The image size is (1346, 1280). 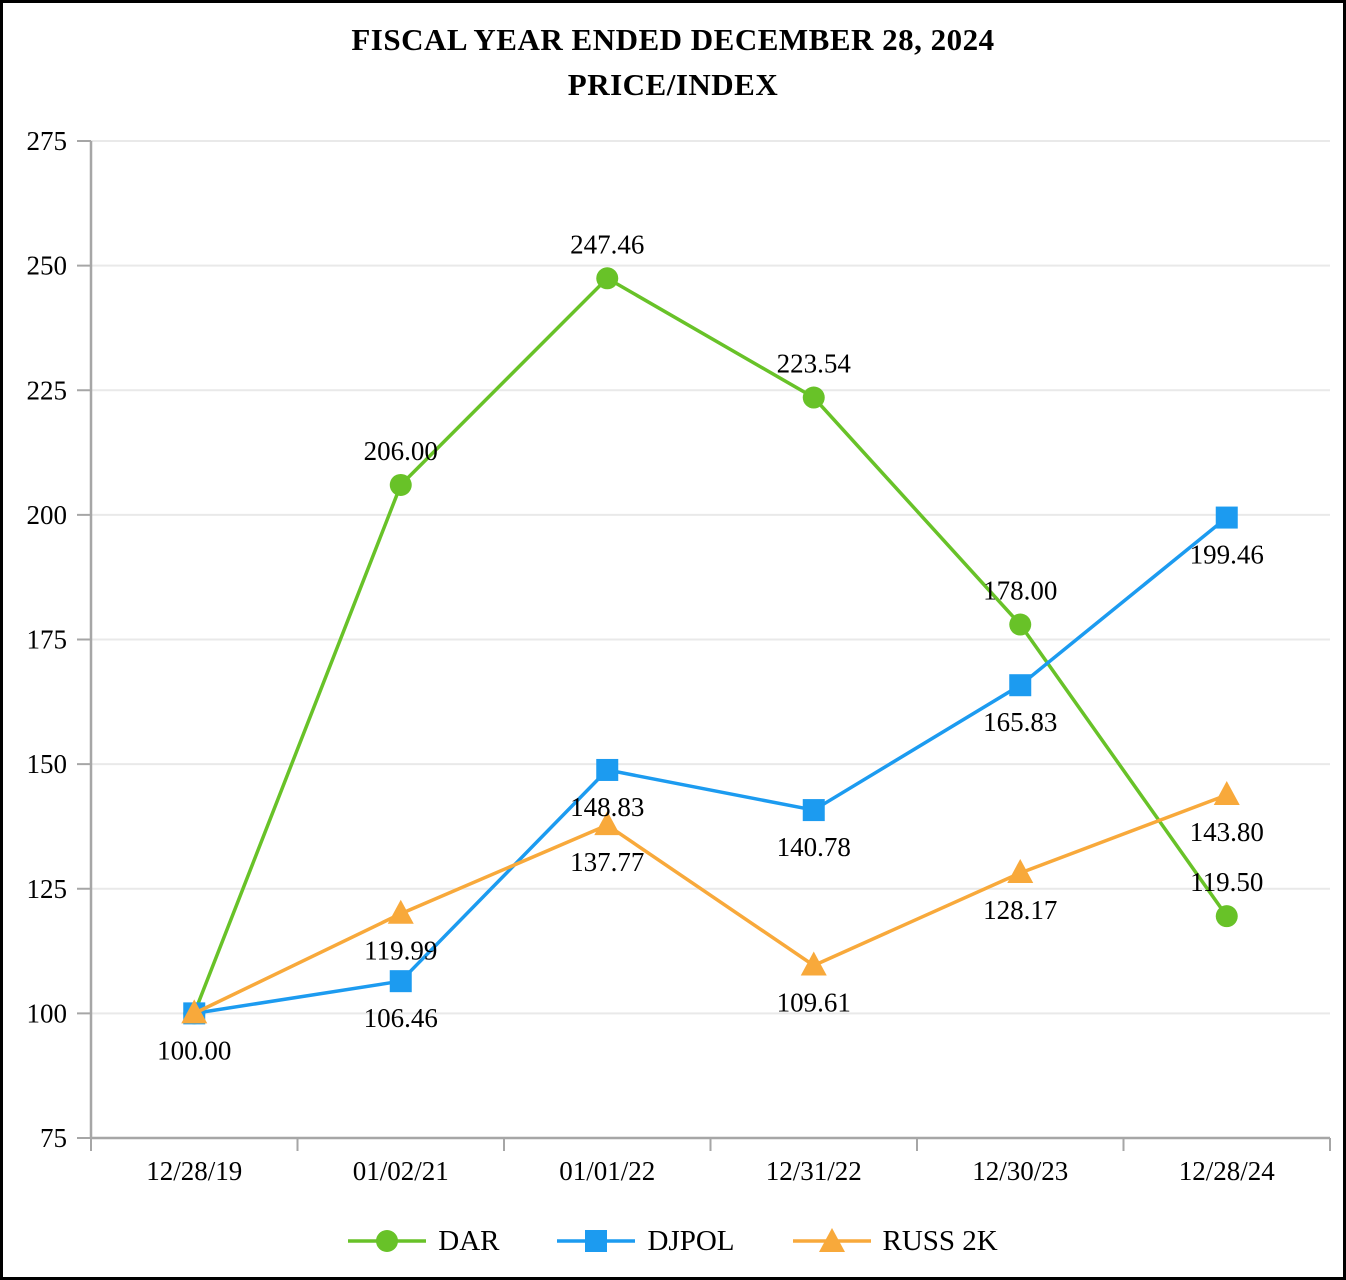 I want to click on data-point-label: 199.46, so click(x=1227, y=555).